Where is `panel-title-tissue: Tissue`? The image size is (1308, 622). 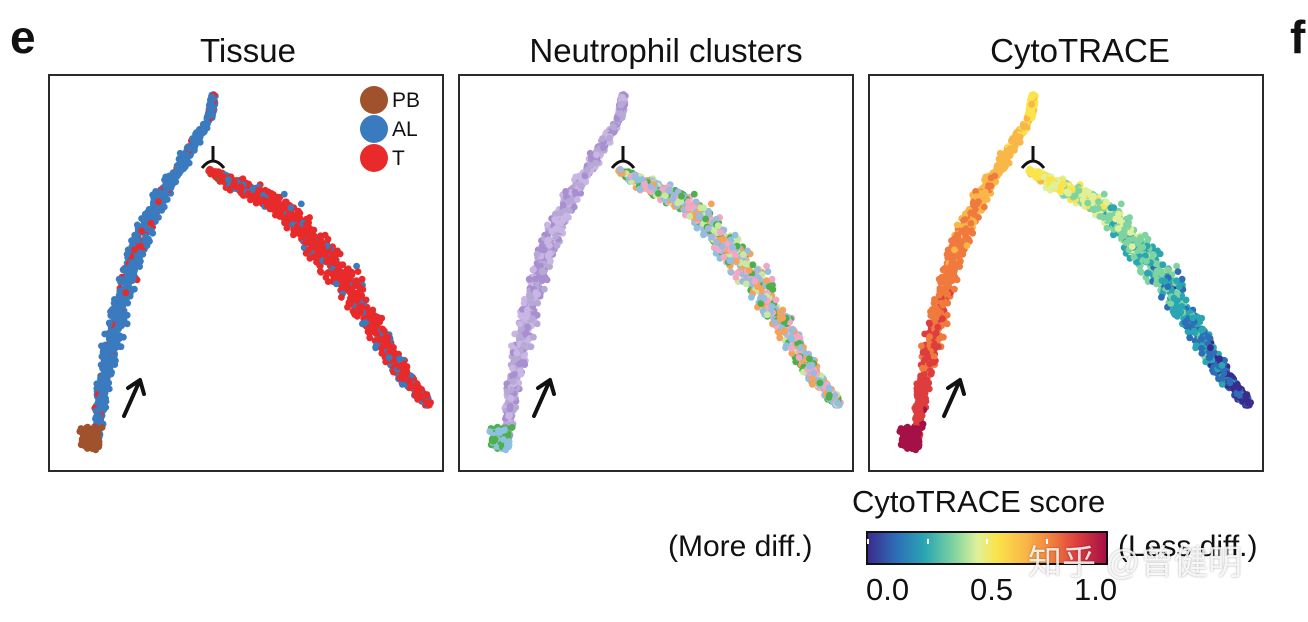
panel-title-tissue: Tissue is located at coordinates (248, 50).